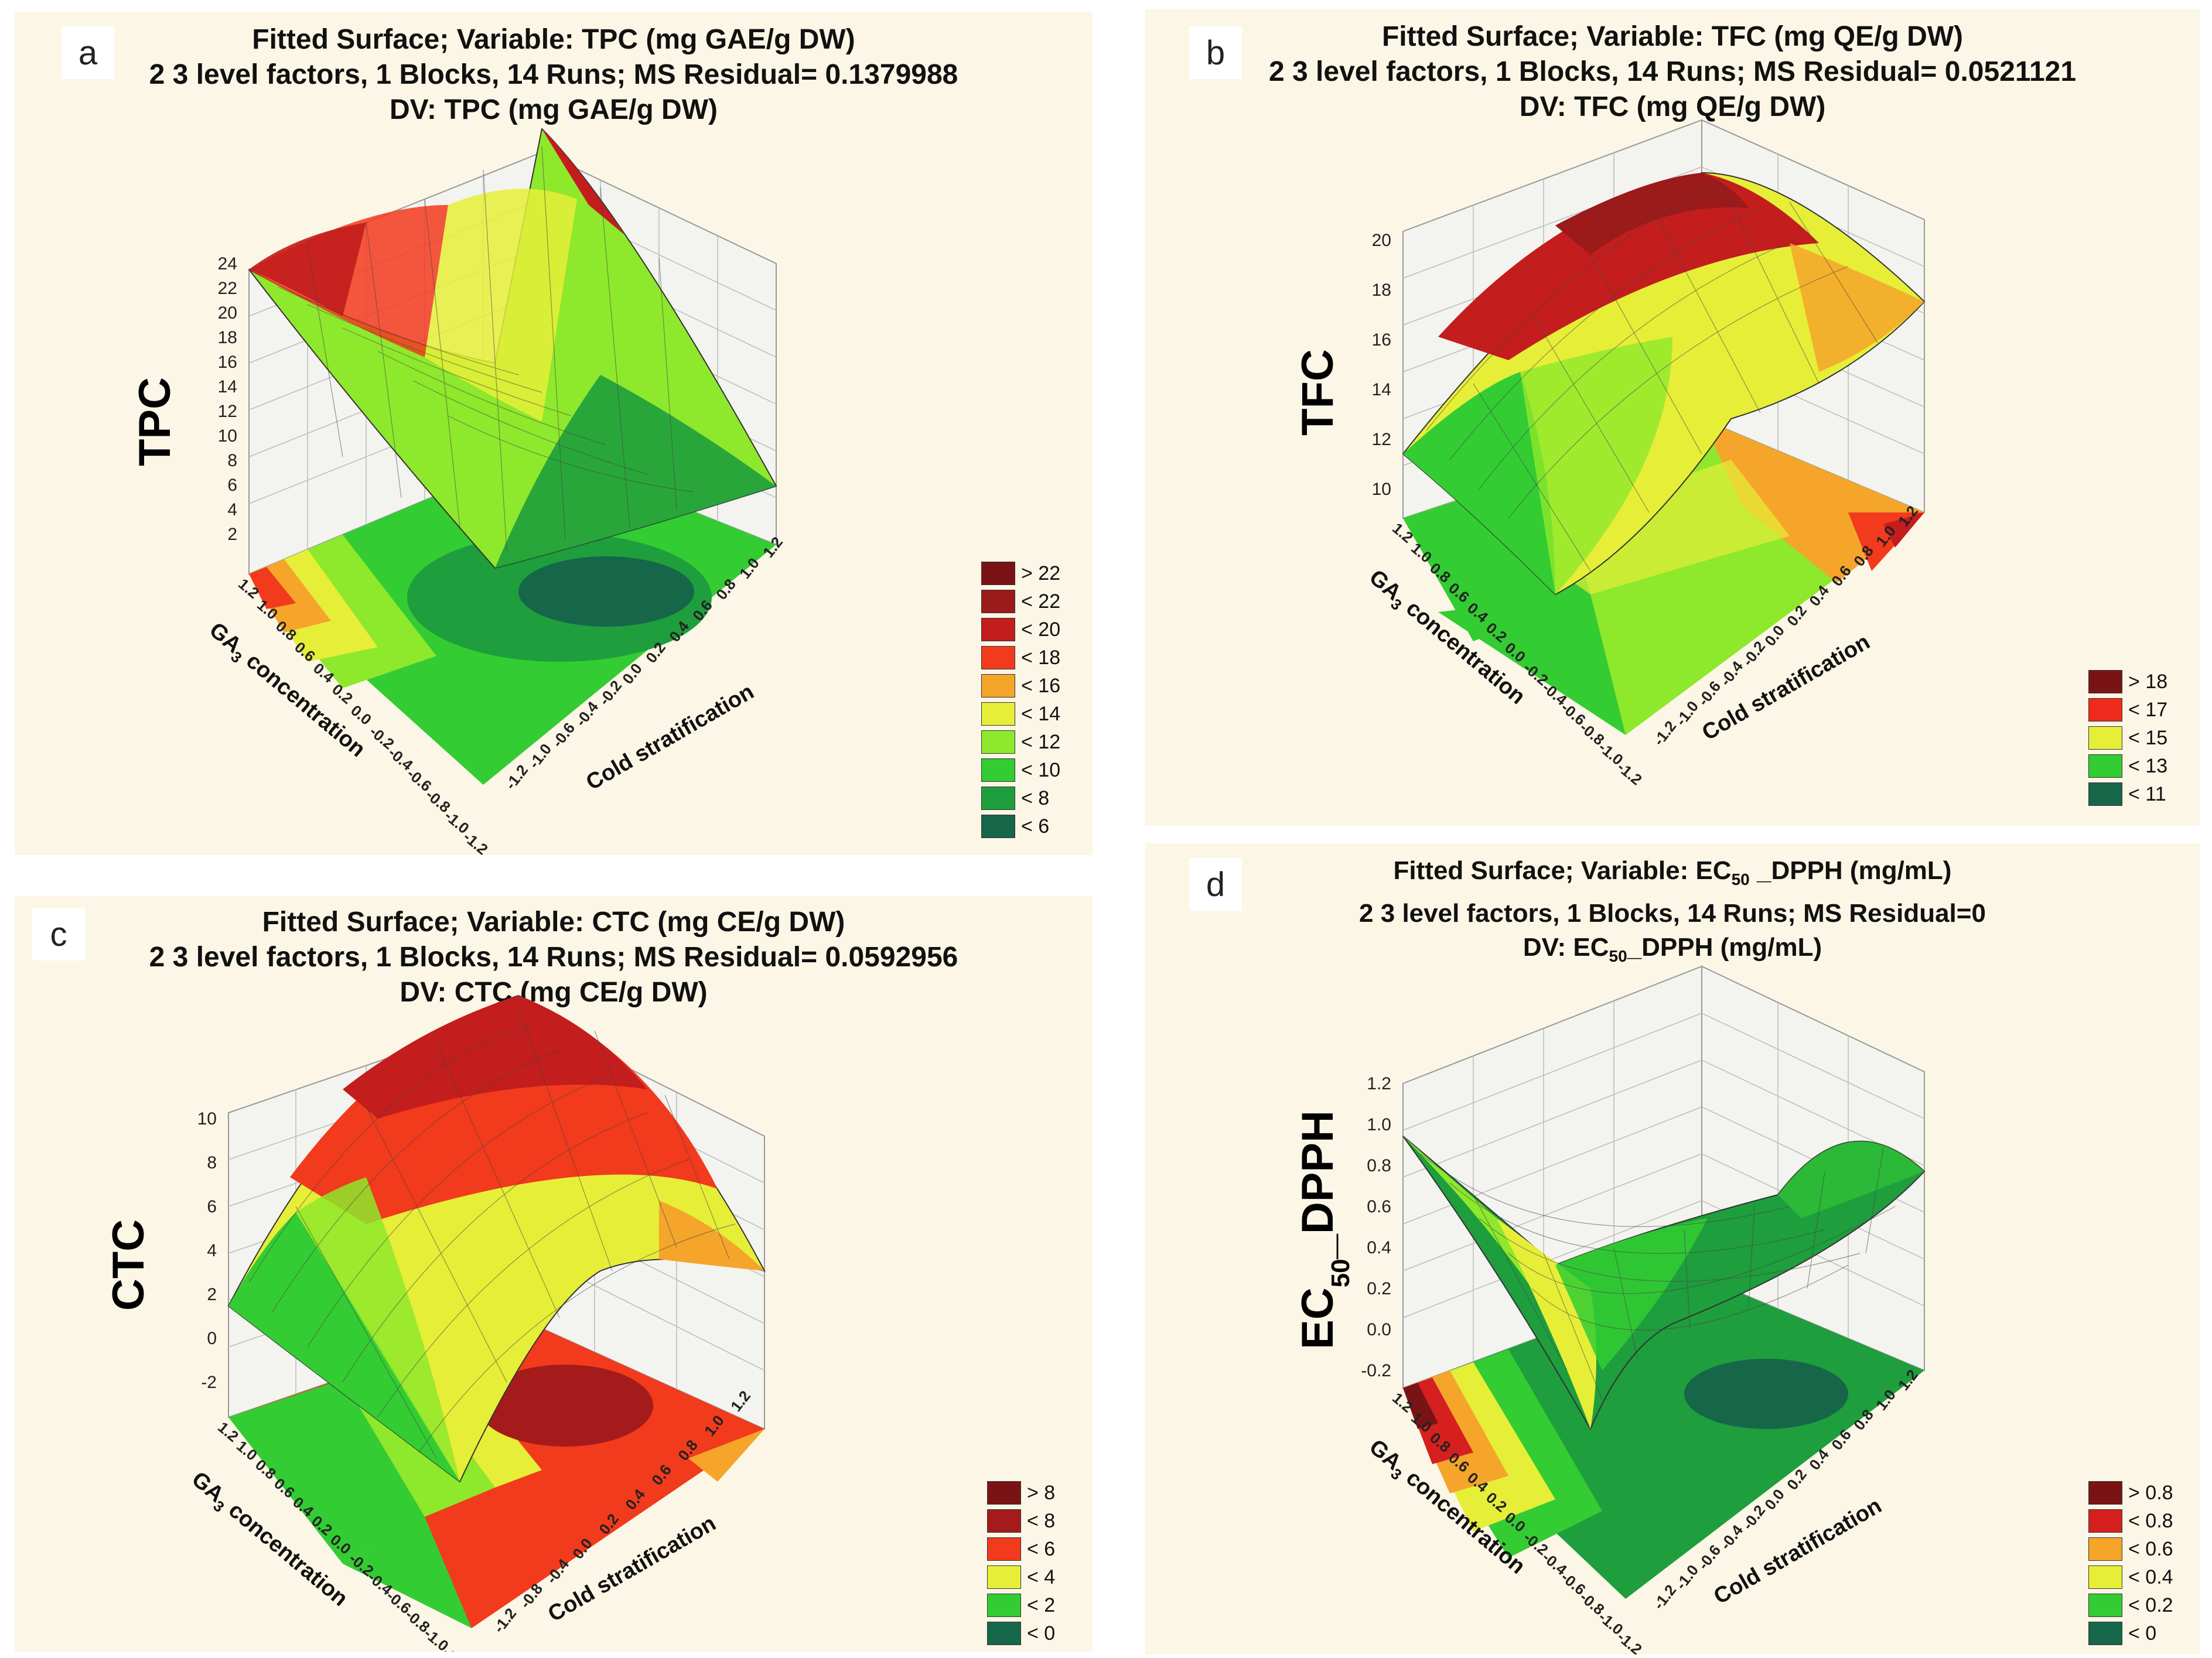  What do you see at coordinates (227, 288) in the screenshot?
I see `z-tick: 22` at bounding box center [227, 288].